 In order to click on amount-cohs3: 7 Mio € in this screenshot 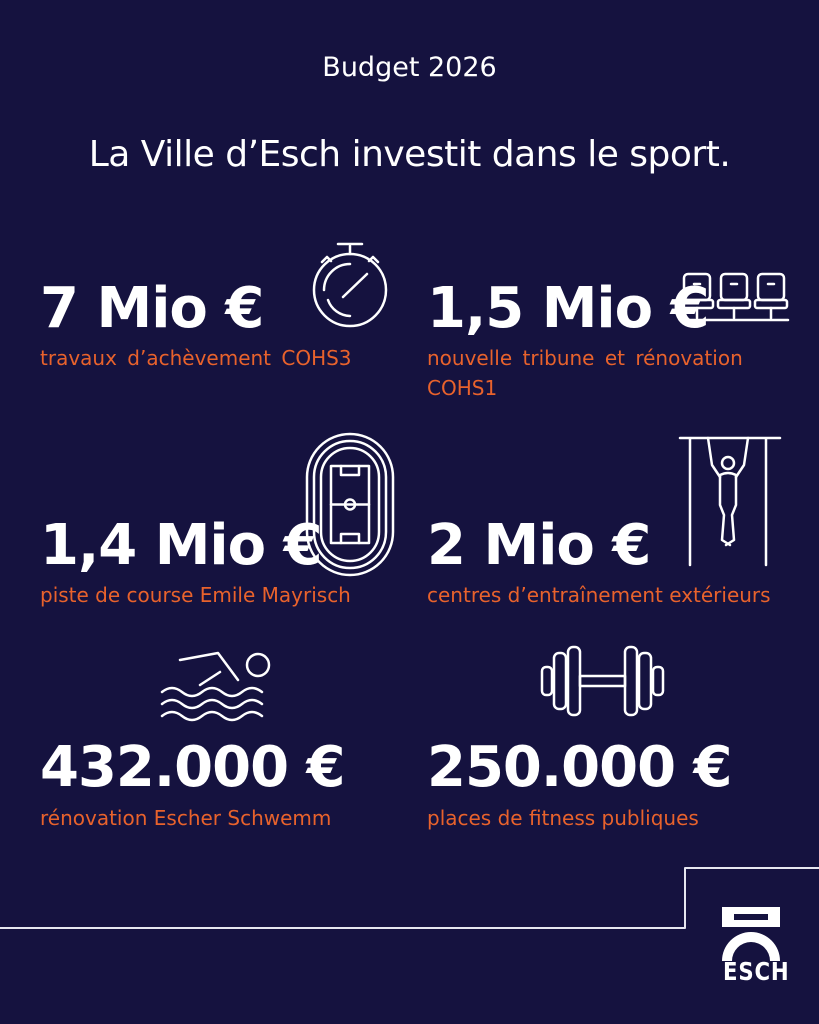, I will do `click(152, 308)`.